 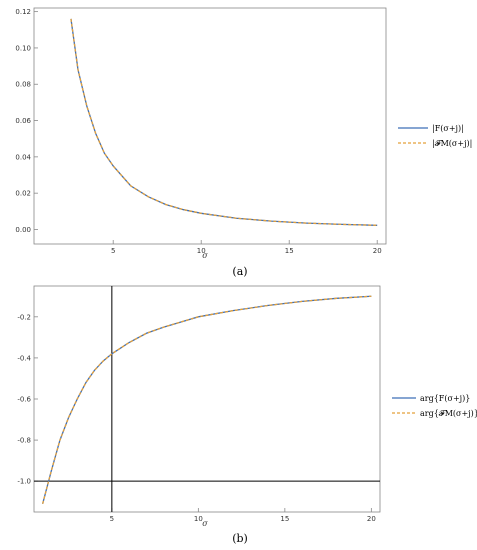 What do you see at coordinates (371, 519) in the screenshot?
I see `x-tick-label-b-3: 20` at bounding box center [371, 519].